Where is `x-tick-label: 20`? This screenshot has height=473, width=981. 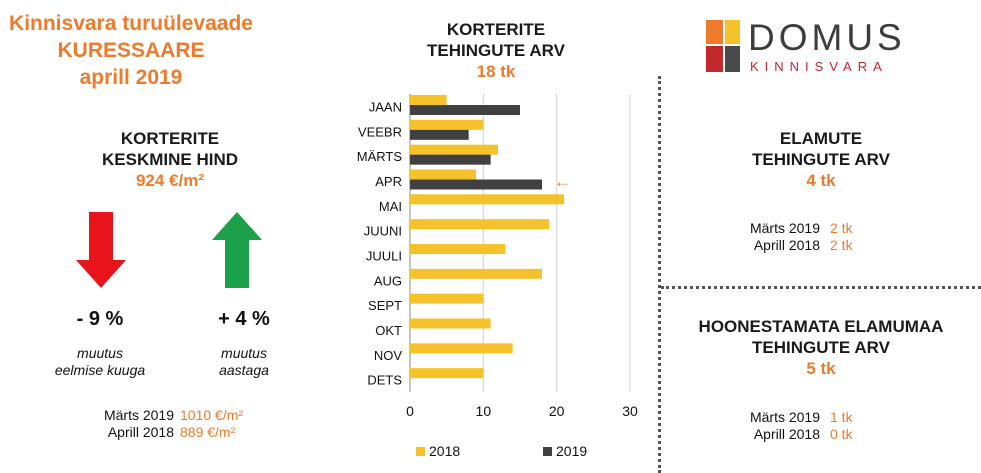
x-tick-label: 20 is located at coordinates (557, 411).